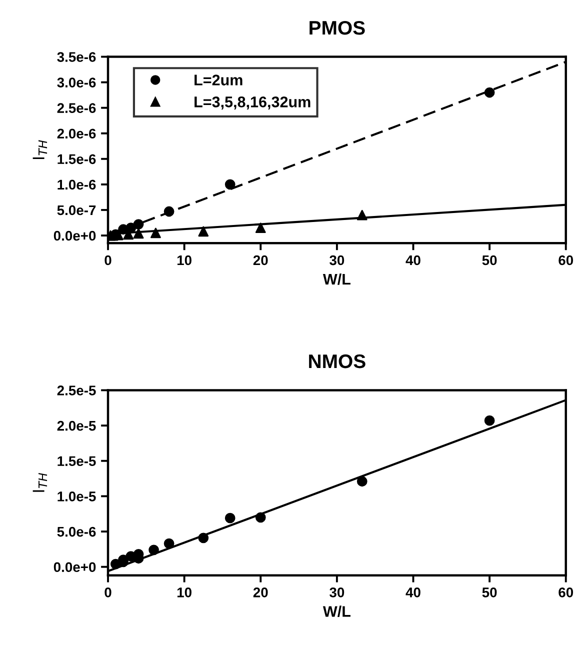 The height and width of the screenshot is (645, 587). I want to click on legend-label: L=3,5,8,16,32um, so click(252, 103).